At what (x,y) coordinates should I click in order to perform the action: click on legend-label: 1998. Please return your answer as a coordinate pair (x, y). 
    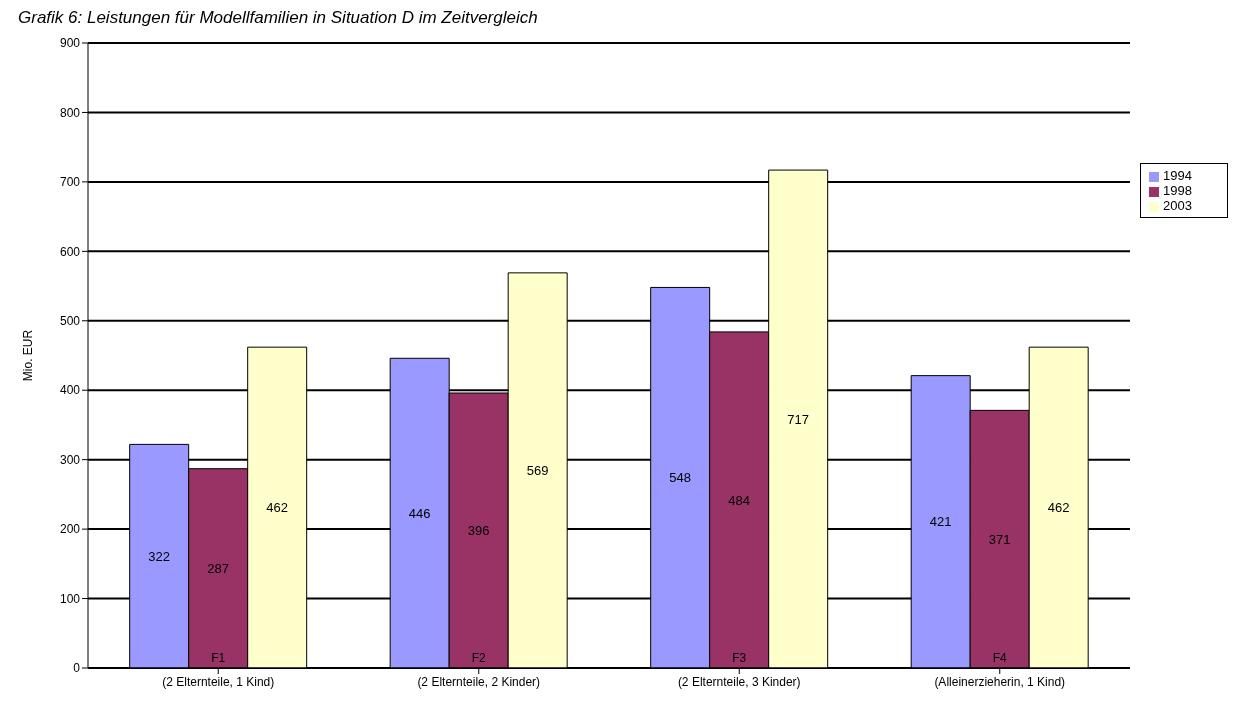
    Looking at the image, I should click on (1177, 190).